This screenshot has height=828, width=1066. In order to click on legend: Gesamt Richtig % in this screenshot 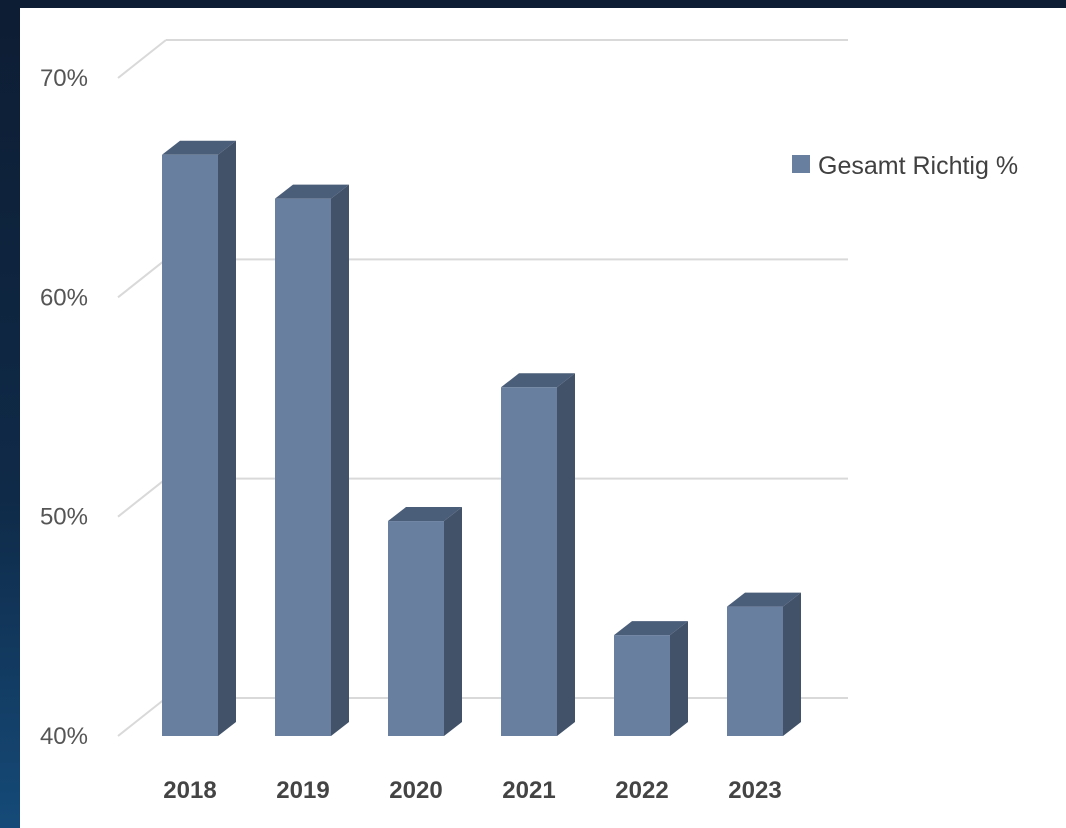, I will do `click(905, 166)`.